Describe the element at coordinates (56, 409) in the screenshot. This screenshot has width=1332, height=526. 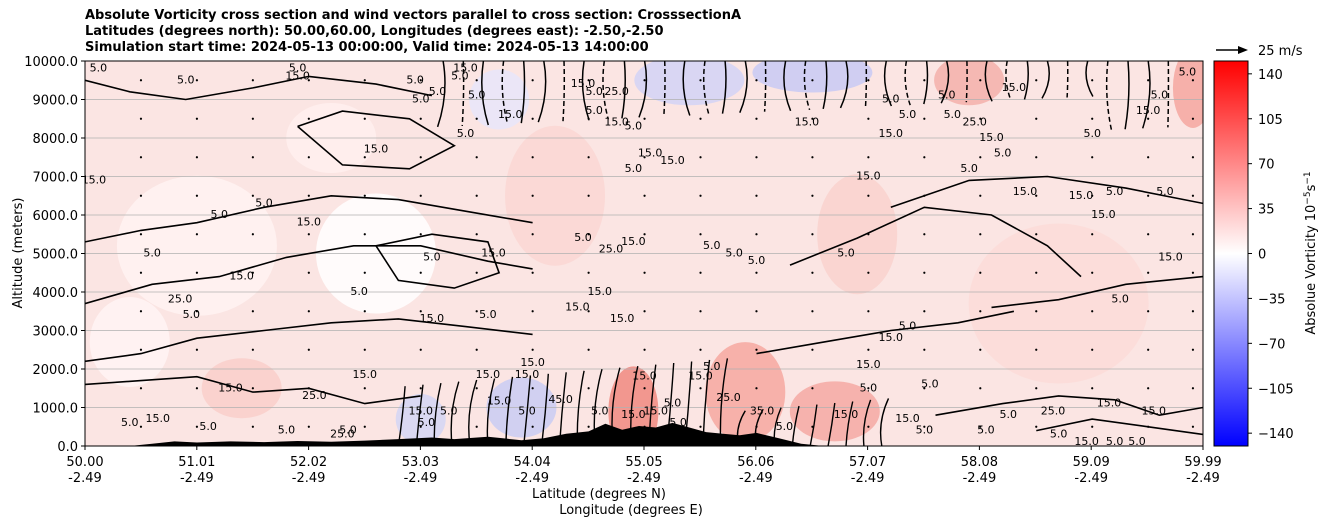
I see `y-tick-label: 1000.0` at that location.